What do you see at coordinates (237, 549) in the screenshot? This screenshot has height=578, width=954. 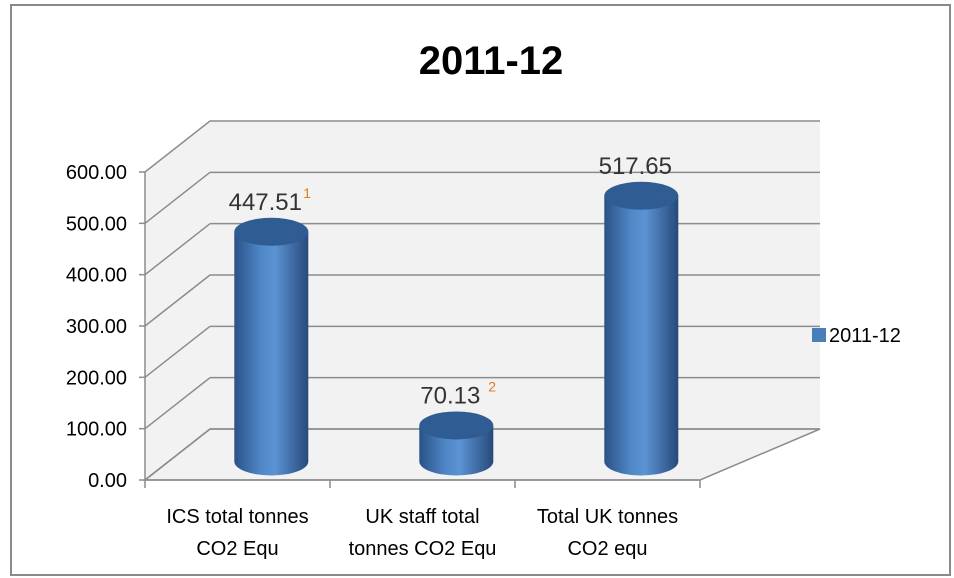 I see `category-label: CO2 Equ` at bounding box center [237, 549].